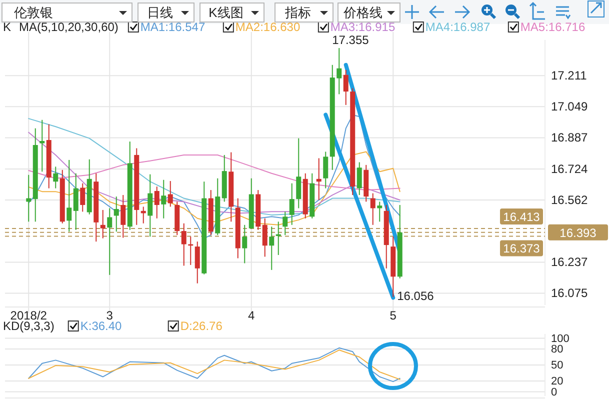 The image size is (609, 403). Describe the element at coordinates (569, 293) in the screenshot. I see `y-tick-label: 16.075` at that location.